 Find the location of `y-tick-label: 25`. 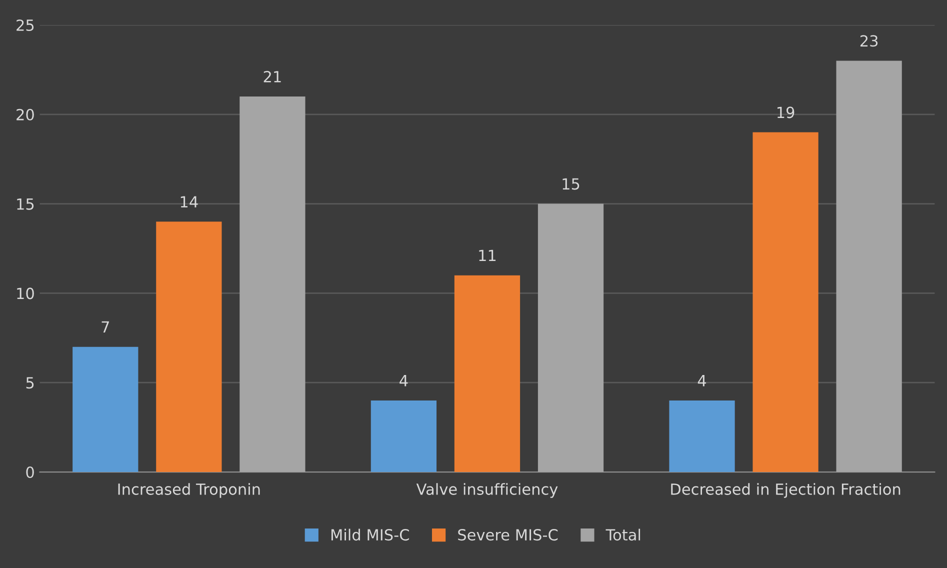

y-tick-label: 25 is located at coordinates (25, 25).